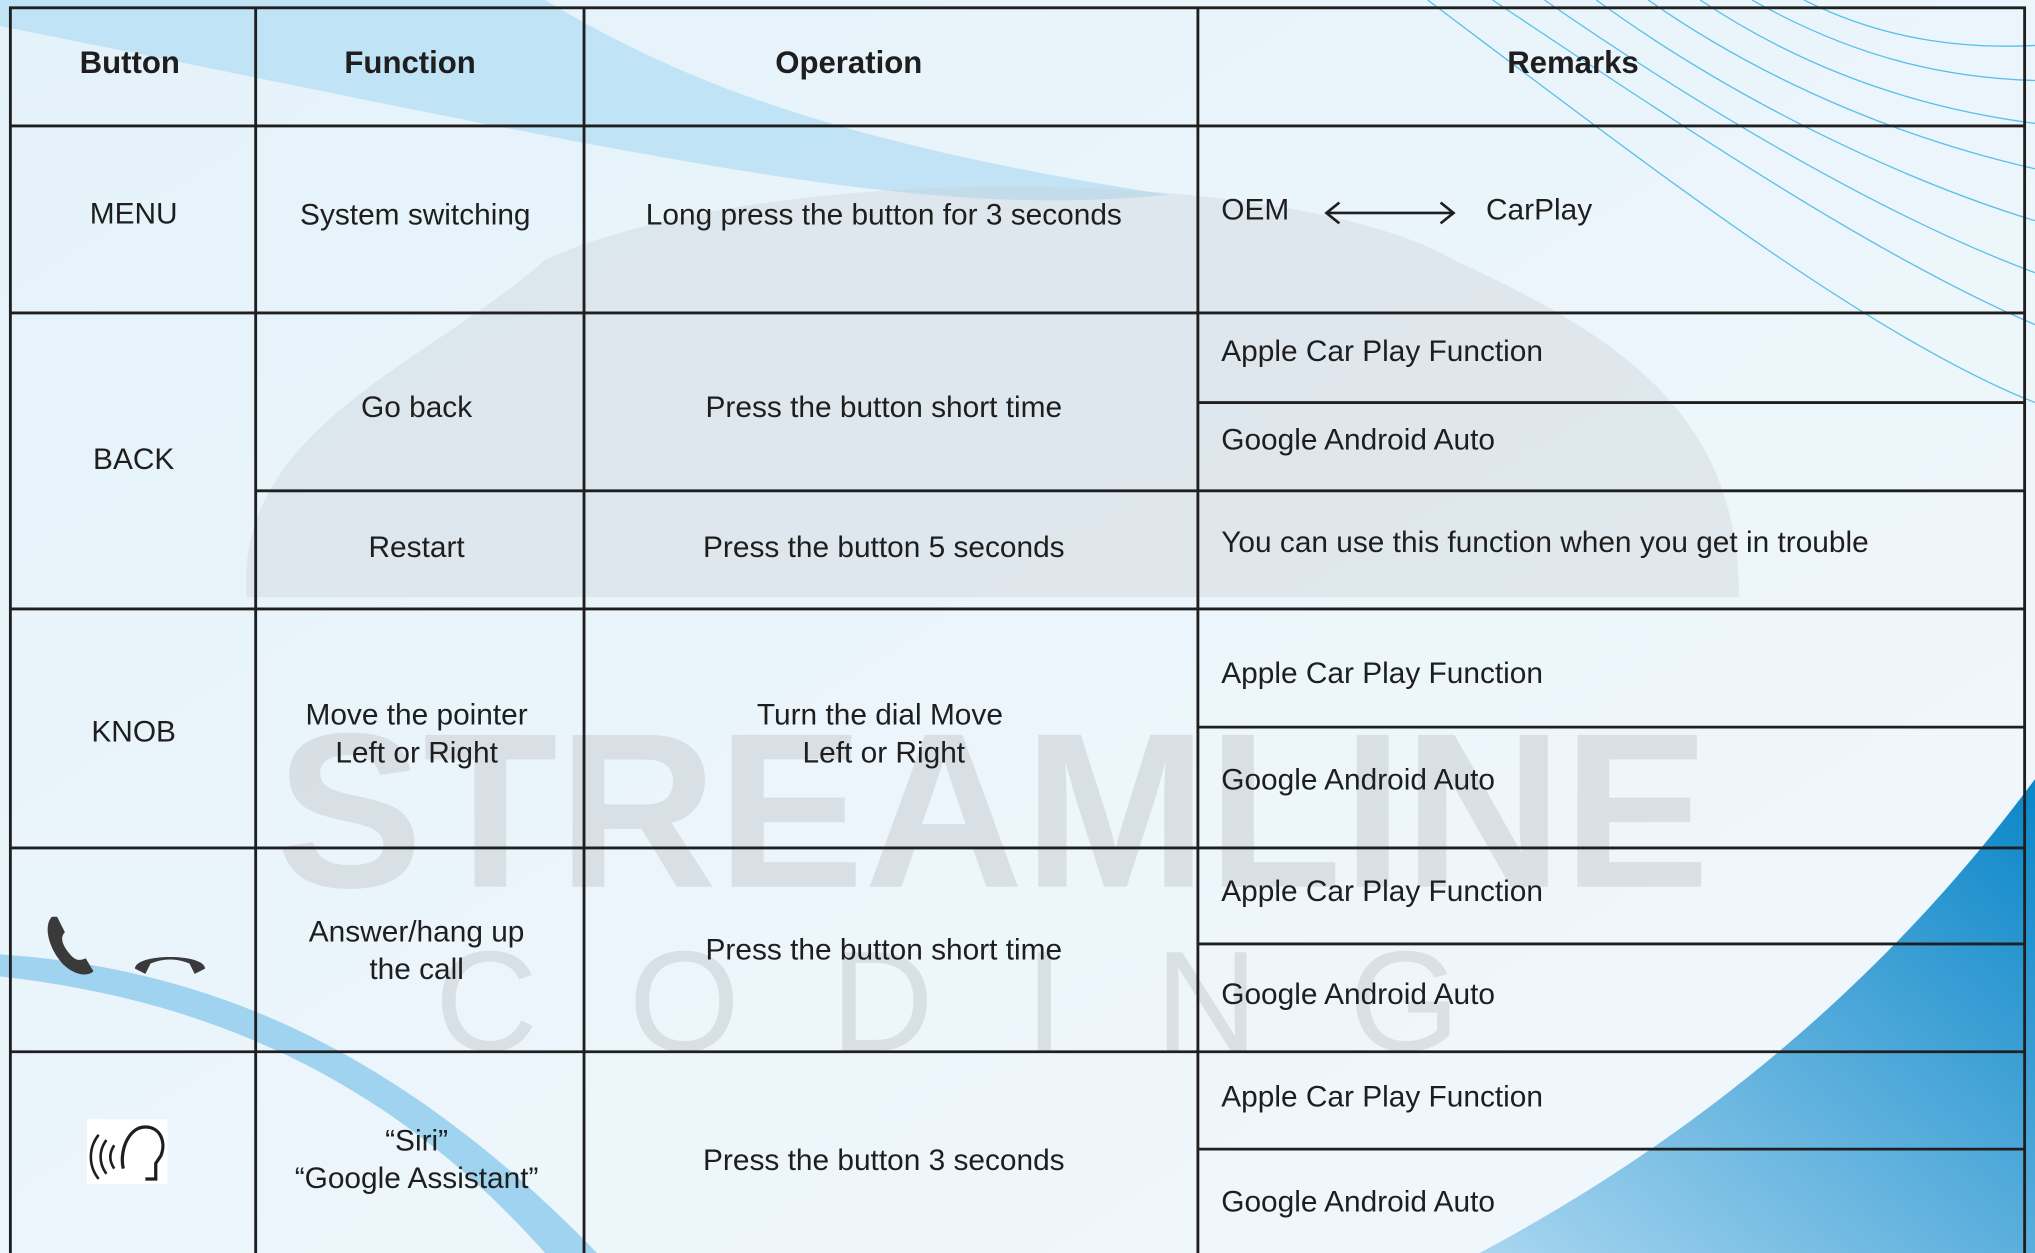 The height and width of the screenshot is (1253, 2035). What do you see at coordinates (416, 752) in the screenshot?
I see `function-cell: Left or Right` at bounding box center [416, 752].